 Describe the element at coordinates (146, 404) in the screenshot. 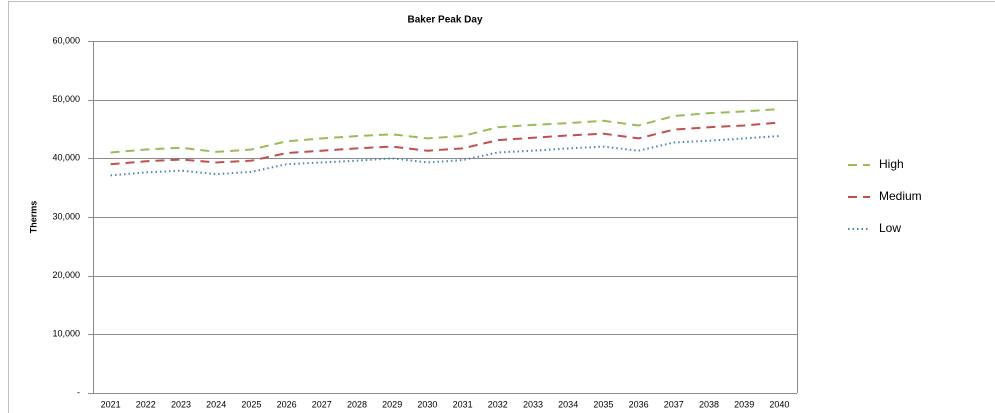

I see `x-tick-label: 2022` at that location.